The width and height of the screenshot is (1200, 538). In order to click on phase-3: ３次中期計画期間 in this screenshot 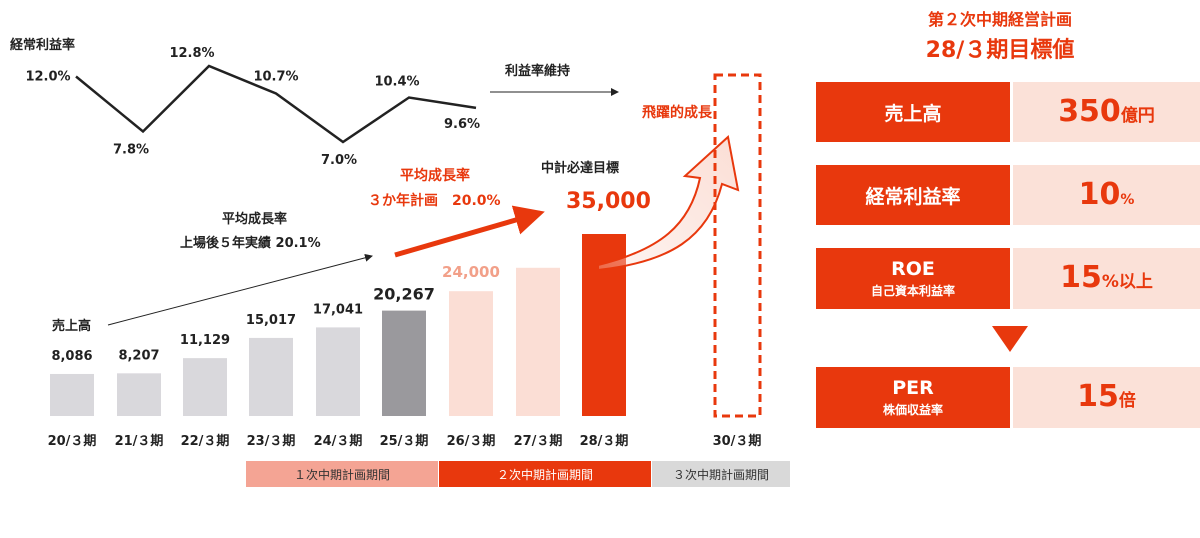, I will do `click(721, 474)`.